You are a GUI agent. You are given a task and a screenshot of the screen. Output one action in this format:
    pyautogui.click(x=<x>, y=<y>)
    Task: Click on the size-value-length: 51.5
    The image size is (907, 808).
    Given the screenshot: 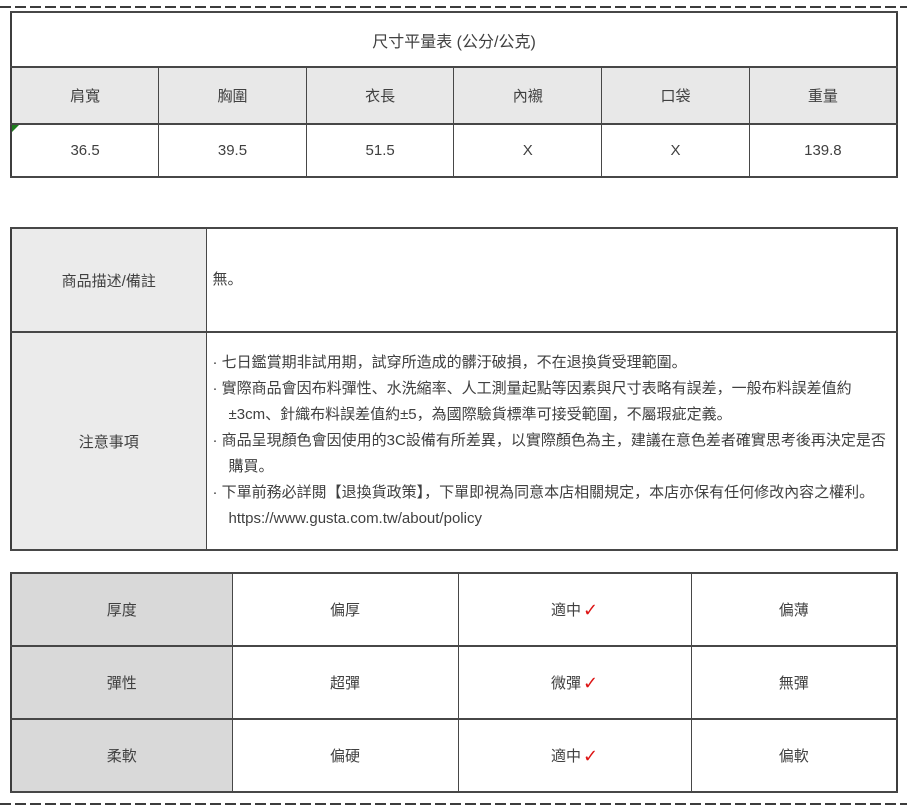 What is the action you would take?
    pyautogui.click(x=380, y=150)
    